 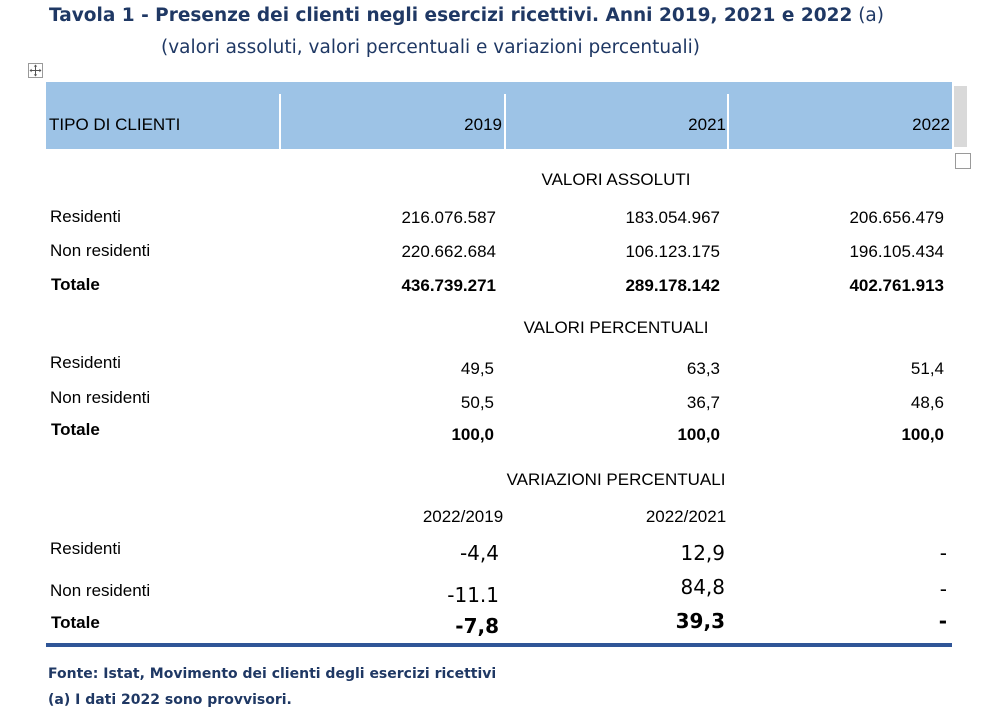 I want to click on header-2019: 2019, so click(x=483, y=124).